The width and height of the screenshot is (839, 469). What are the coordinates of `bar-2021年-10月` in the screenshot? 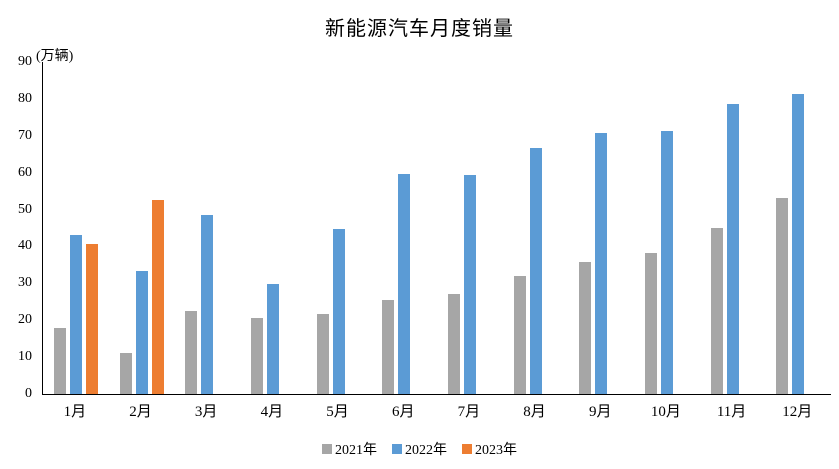 It's located at (650, 323).